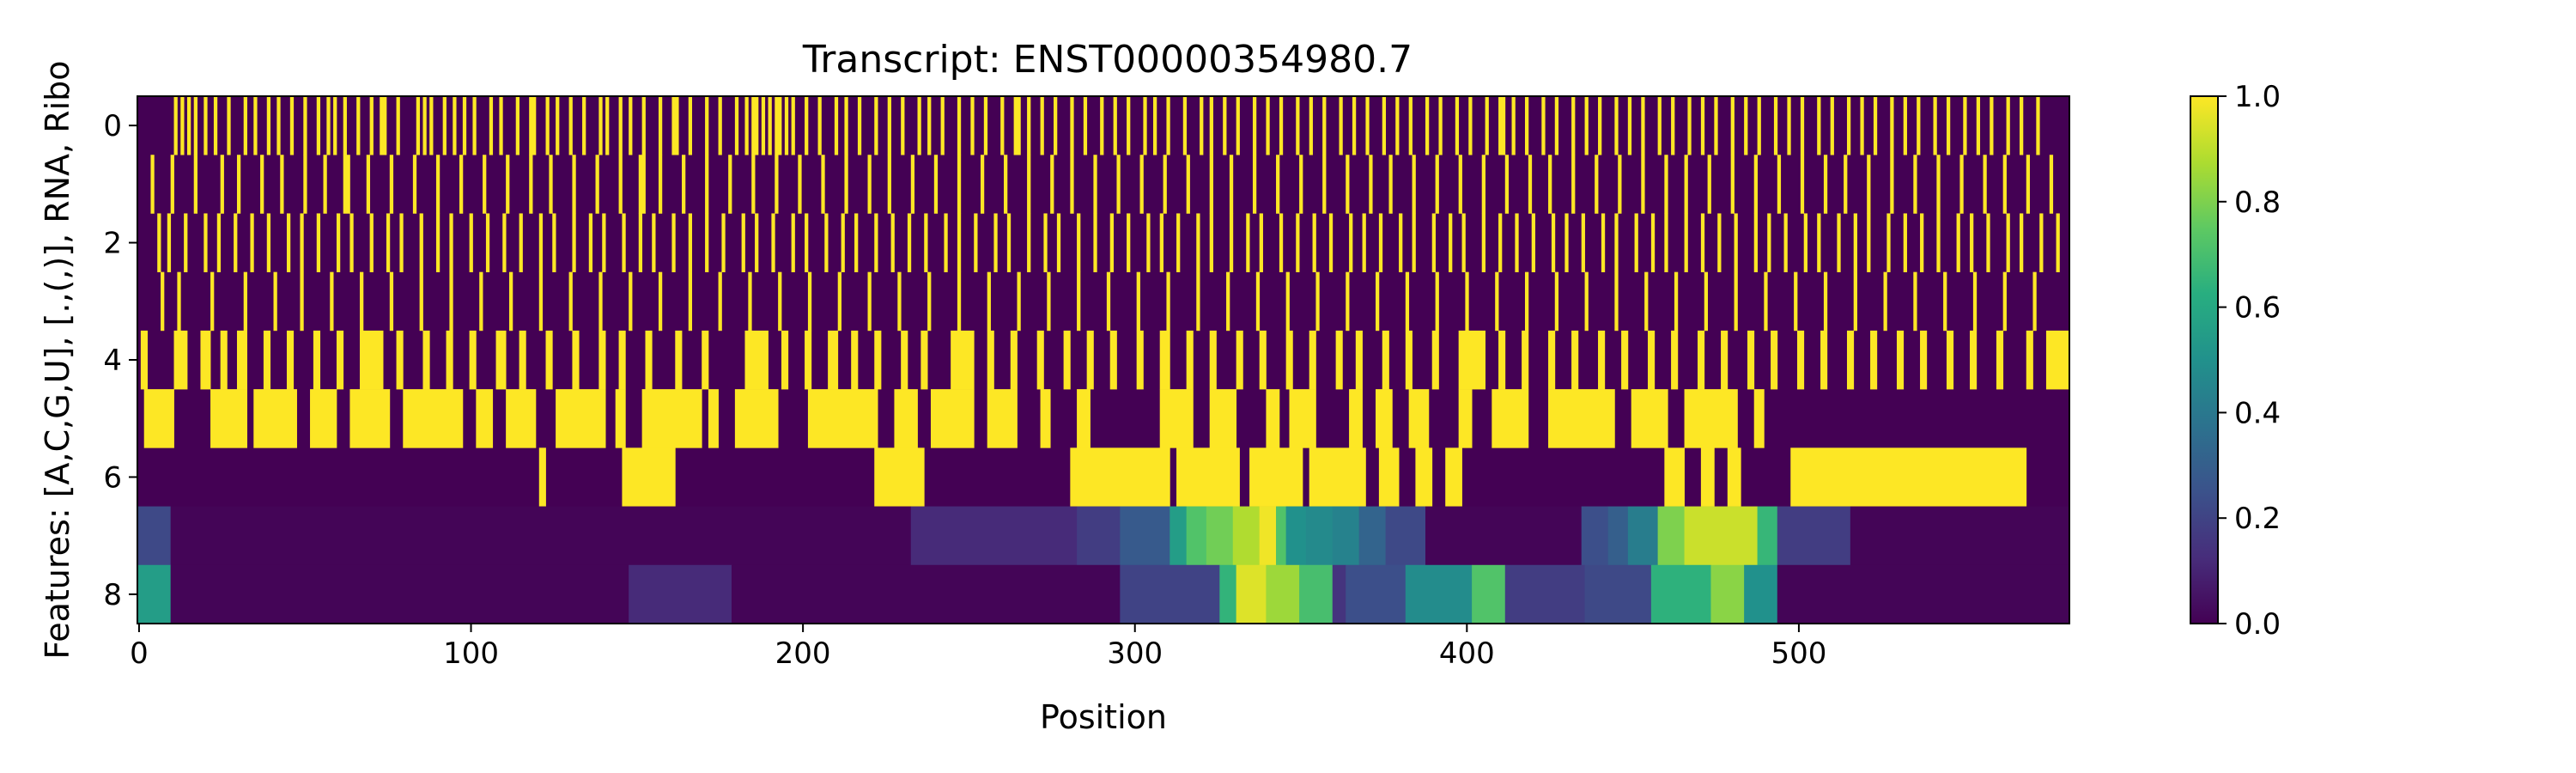  I want to click on y-tick-label: 0, so click(112, 126).